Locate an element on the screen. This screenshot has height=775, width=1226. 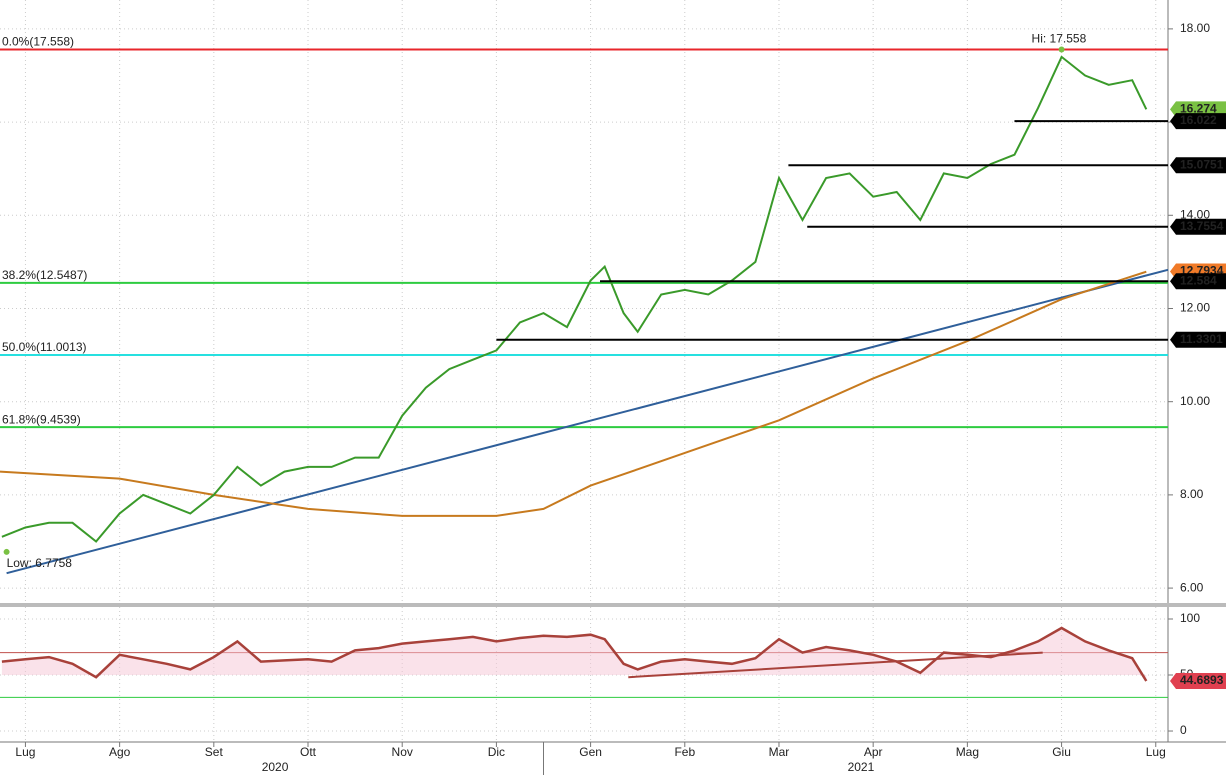
level-tag: 13.7554 is located at coordinates (1202, 226).